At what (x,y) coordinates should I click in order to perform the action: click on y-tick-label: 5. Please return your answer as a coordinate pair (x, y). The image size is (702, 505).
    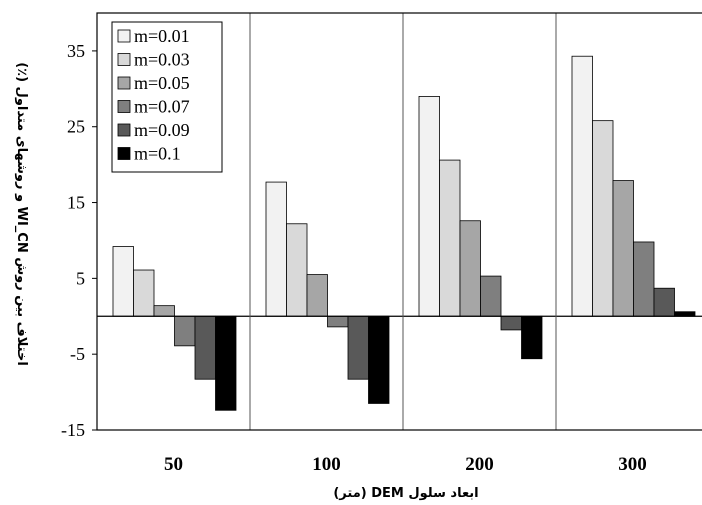
    Looking at the image, I should click on (80, 278).